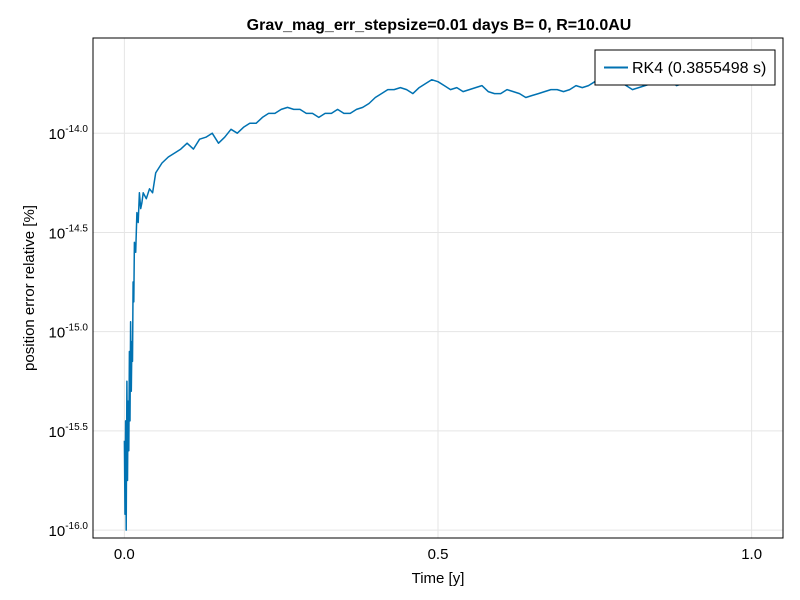  I want to click on legend-entry-rk4: RK4 (0.3855498 s), so click(699, 68).